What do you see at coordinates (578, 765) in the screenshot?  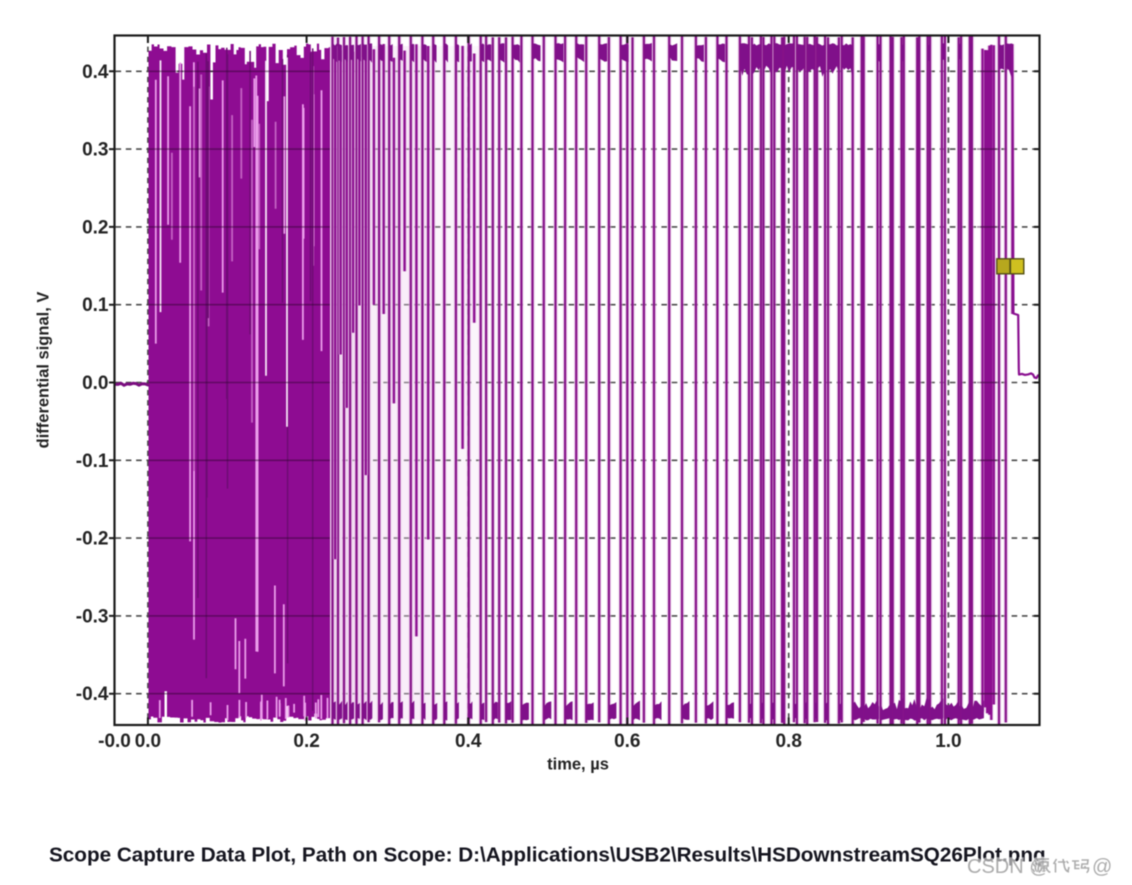 I see `svg-text: time, µs` at bounding box center [578, 765].